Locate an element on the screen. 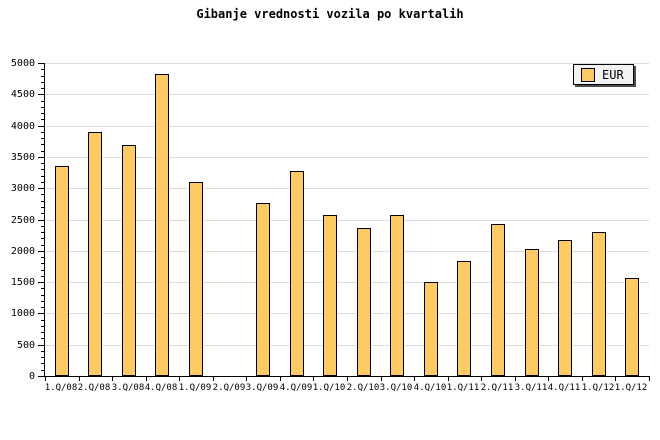 This screenshot has height=440, width=660. y-axis-label: 1500 is located at coordinates (22, 282).